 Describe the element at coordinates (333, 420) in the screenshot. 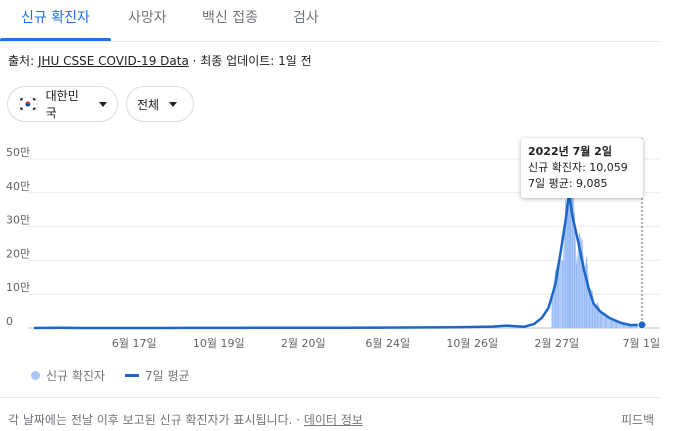

I see `data-info-link: 데이터 정보` at that location.